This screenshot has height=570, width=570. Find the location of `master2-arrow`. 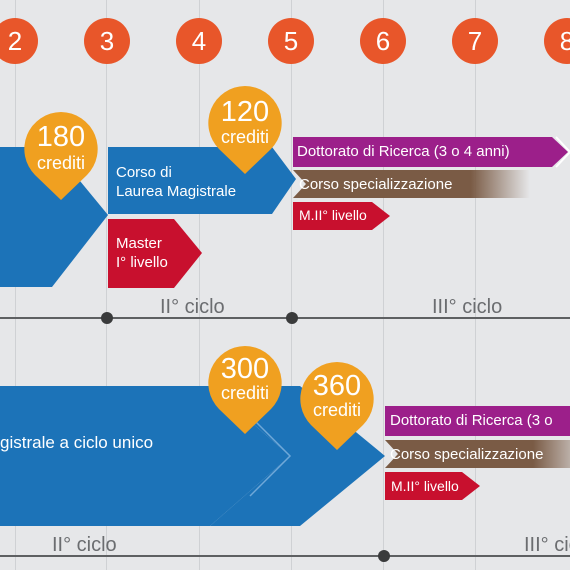

master2-arrow is located at coordinates (341, 216).